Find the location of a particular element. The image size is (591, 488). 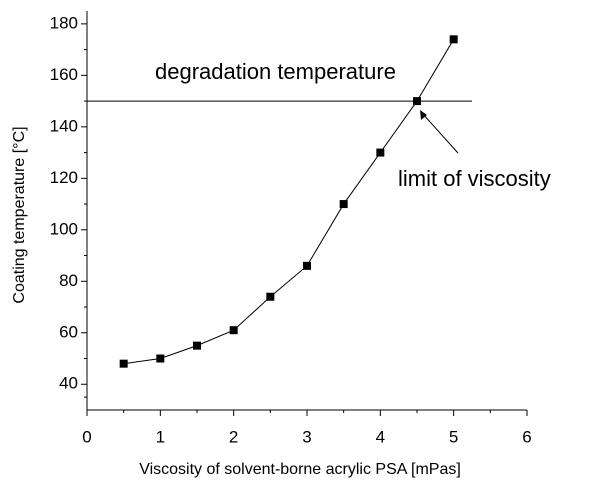

x-tick-label: 3 is located at coordinates (306, 436).